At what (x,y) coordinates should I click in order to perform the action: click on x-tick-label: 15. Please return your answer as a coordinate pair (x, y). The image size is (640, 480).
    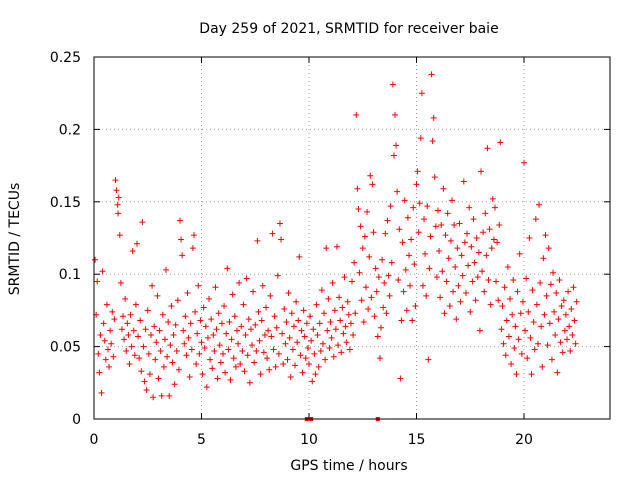
    Looking at the image, I should click on (417, 440).